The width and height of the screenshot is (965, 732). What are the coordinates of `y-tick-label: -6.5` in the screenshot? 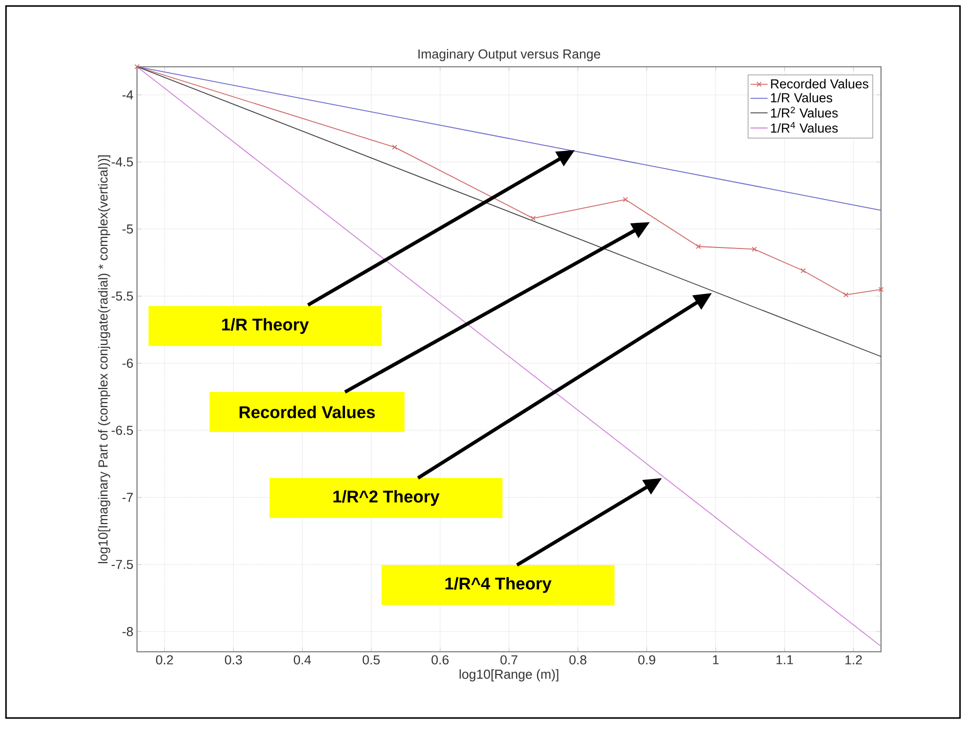 It's located at (122, 430).